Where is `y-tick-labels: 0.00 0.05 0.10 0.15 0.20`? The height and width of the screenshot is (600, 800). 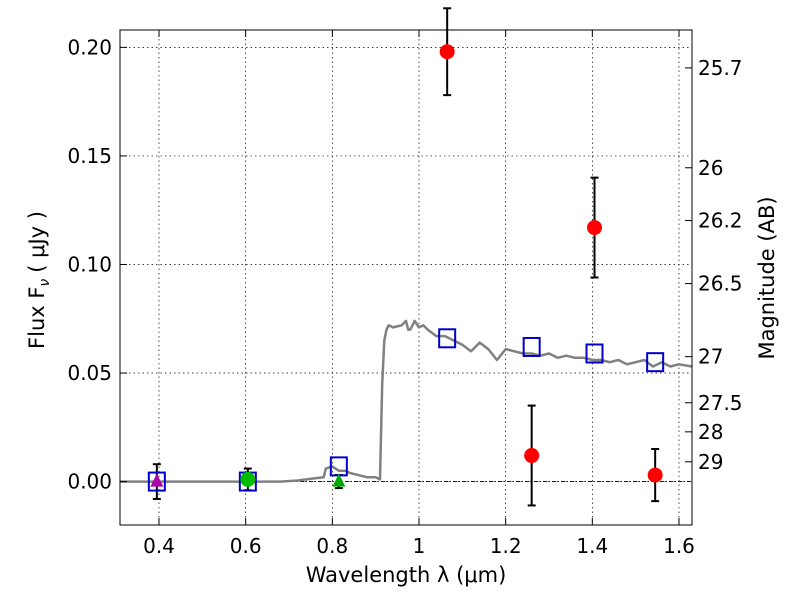
y-tick-labels: 0.00 0.05 0.10 0.15 0.20 is located at coordinates (89, 264).